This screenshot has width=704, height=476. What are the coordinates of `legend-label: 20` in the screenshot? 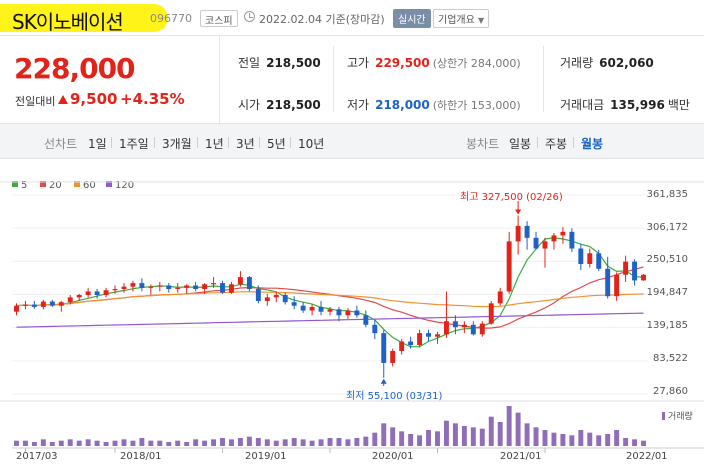 It's located at (55, 185).